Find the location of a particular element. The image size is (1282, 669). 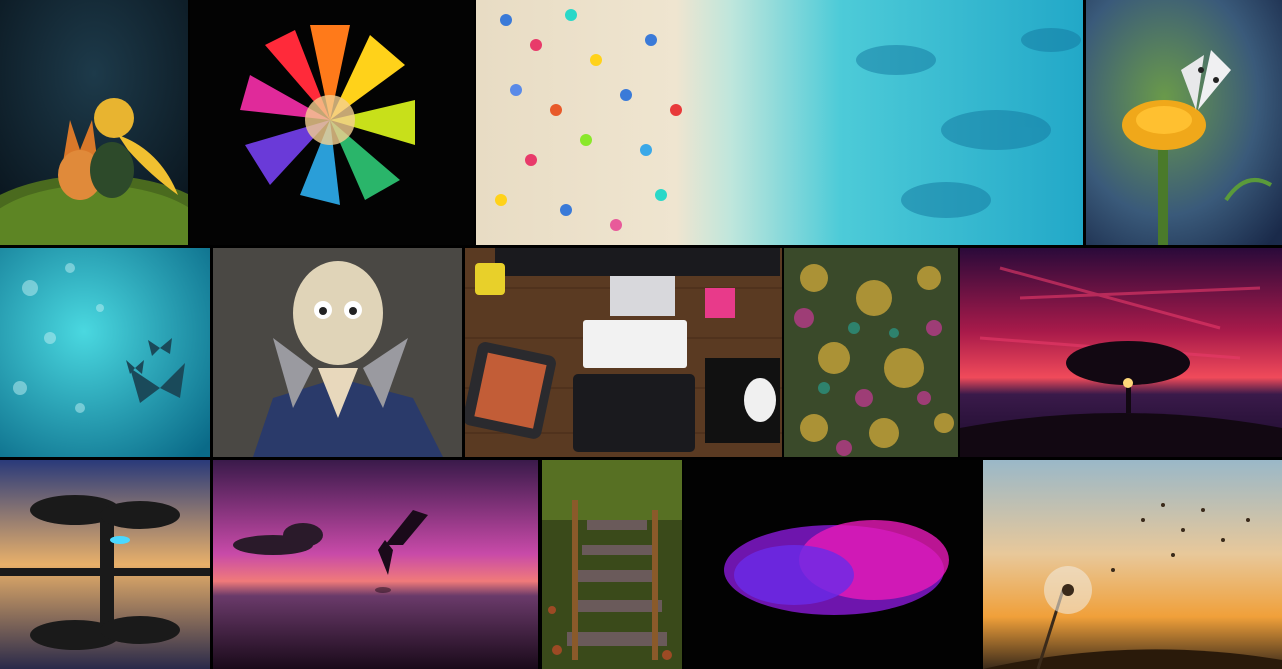

designer-desk-image is located at coordinates (623, 352).